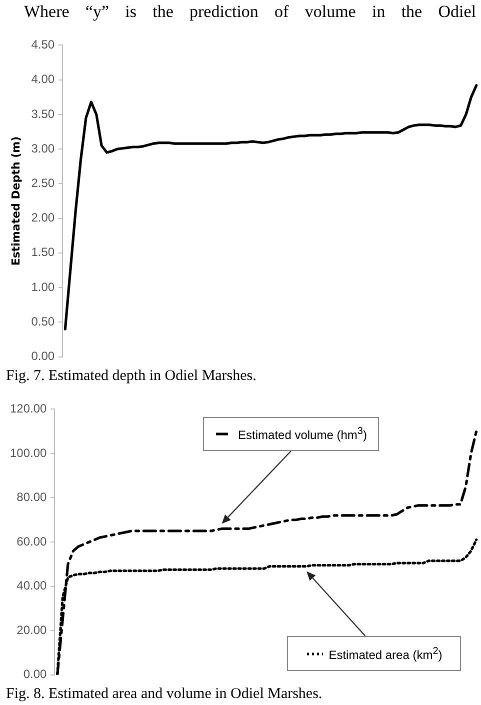 The image size is (481, 705). I want to click on text: Where “y” is the prediction of volume in the Odiel, so click(250, 12).